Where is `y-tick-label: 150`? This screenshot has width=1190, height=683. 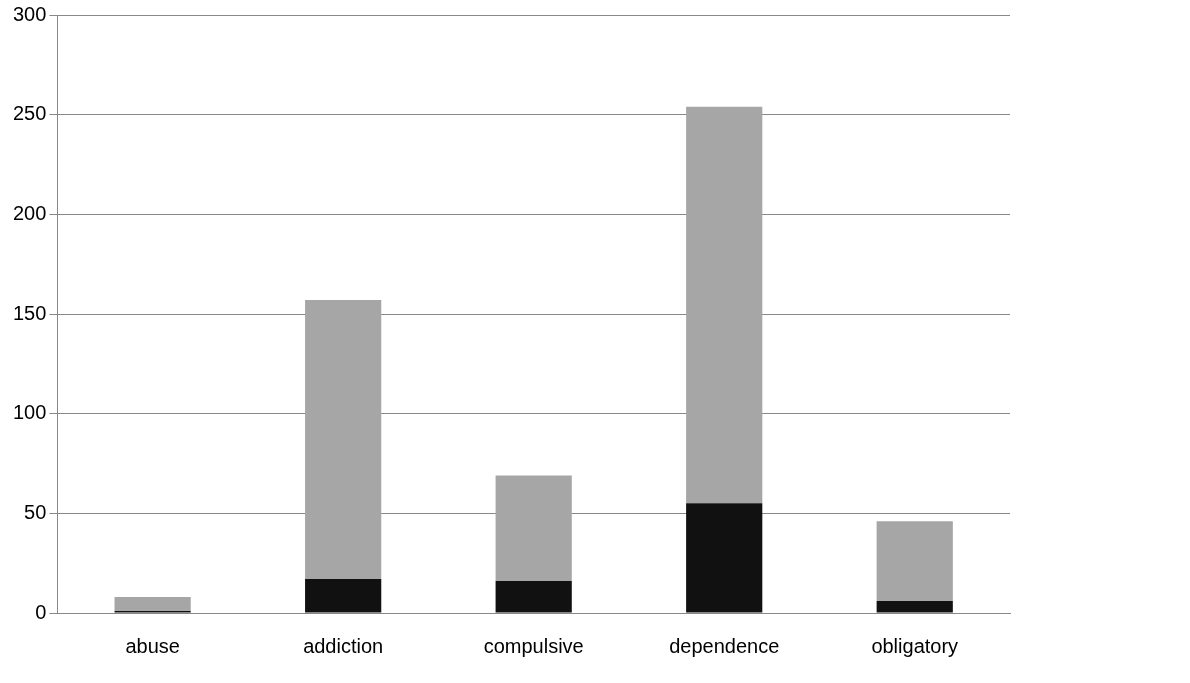 y-tick-label: 150 is located at coordinates (29, 312).